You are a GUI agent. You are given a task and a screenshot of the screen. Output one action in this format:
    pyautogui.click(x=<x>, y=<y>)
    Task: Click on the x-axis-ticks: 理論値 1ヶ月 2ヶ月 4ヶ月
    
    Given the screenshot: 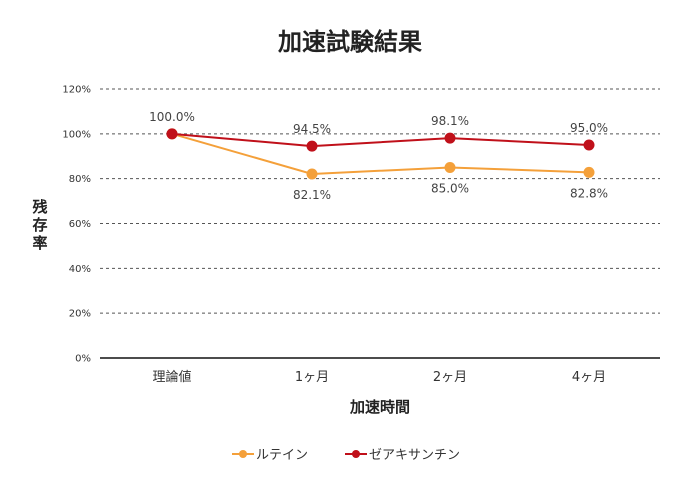 What is the action you would take?
    pyautogui.click(x=379, y=377)
    